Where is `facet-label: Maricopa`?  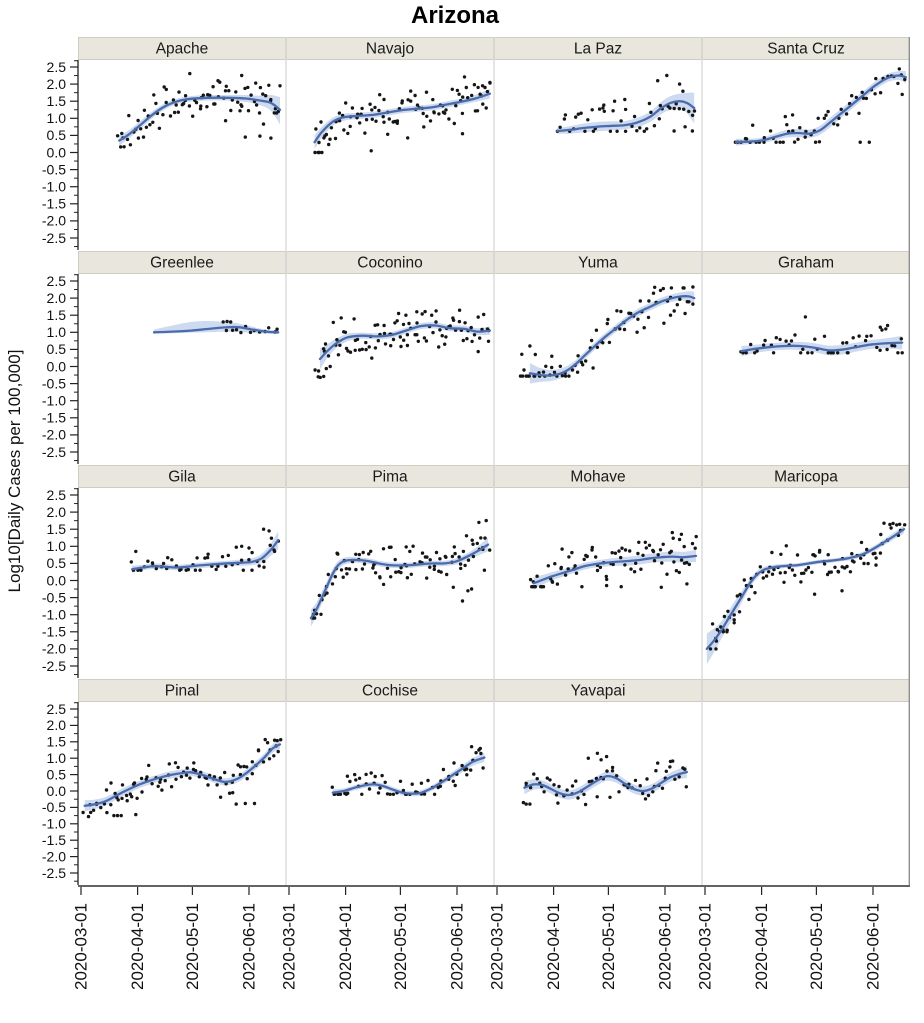
facet-label: Maricopa is located at coordinates (806, 477).